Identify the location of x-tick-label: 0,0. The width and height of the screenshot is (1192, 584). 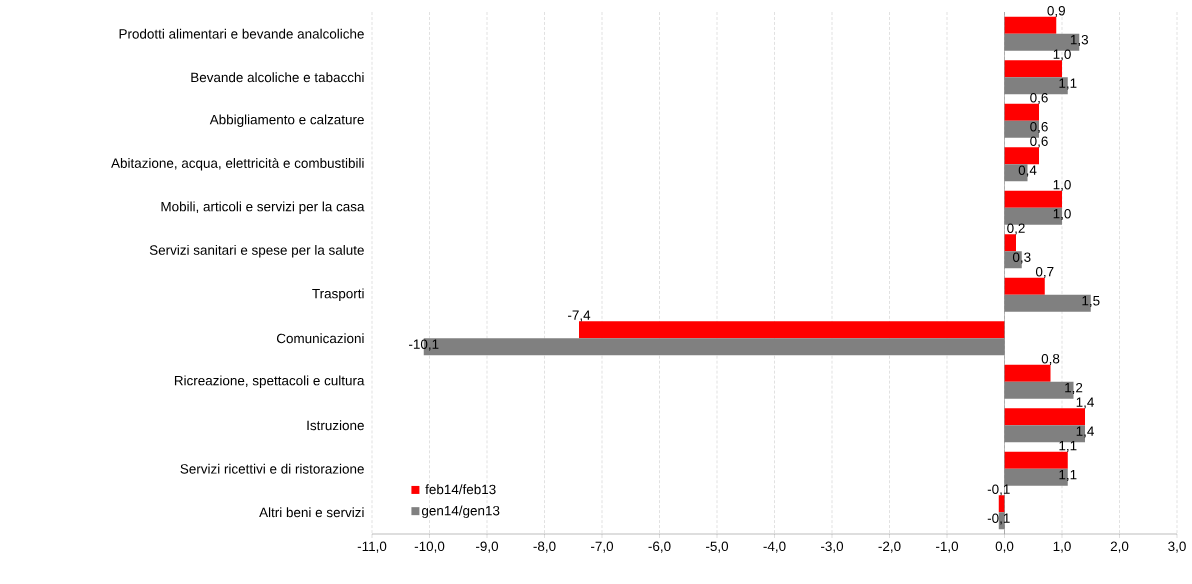
(1004, 547).